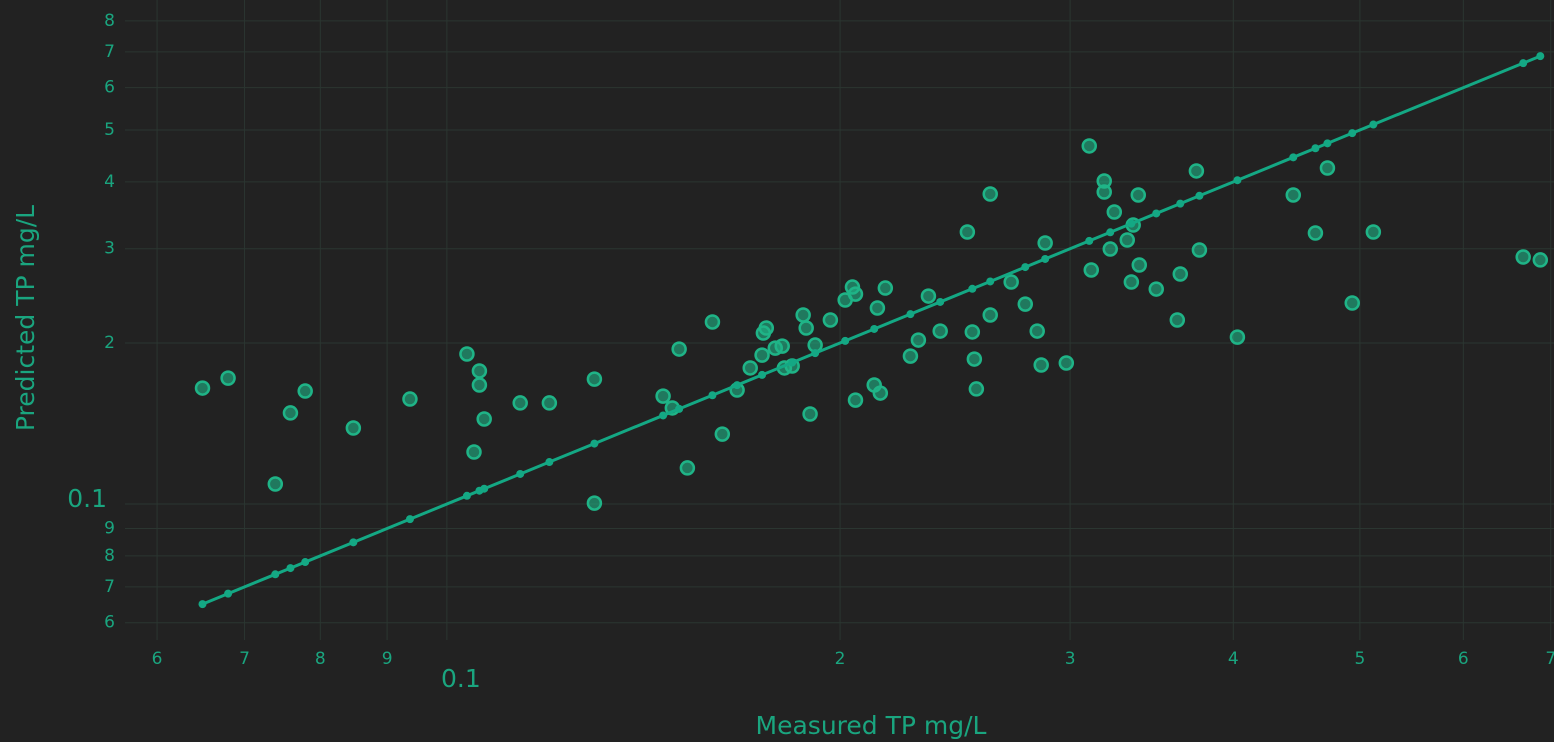 This screenshot has height=742, width=1554. What do you see at coordinates (320, 659) in the screenshot?
I see `x-tick-label: 8` at bounding box center [320, 659].